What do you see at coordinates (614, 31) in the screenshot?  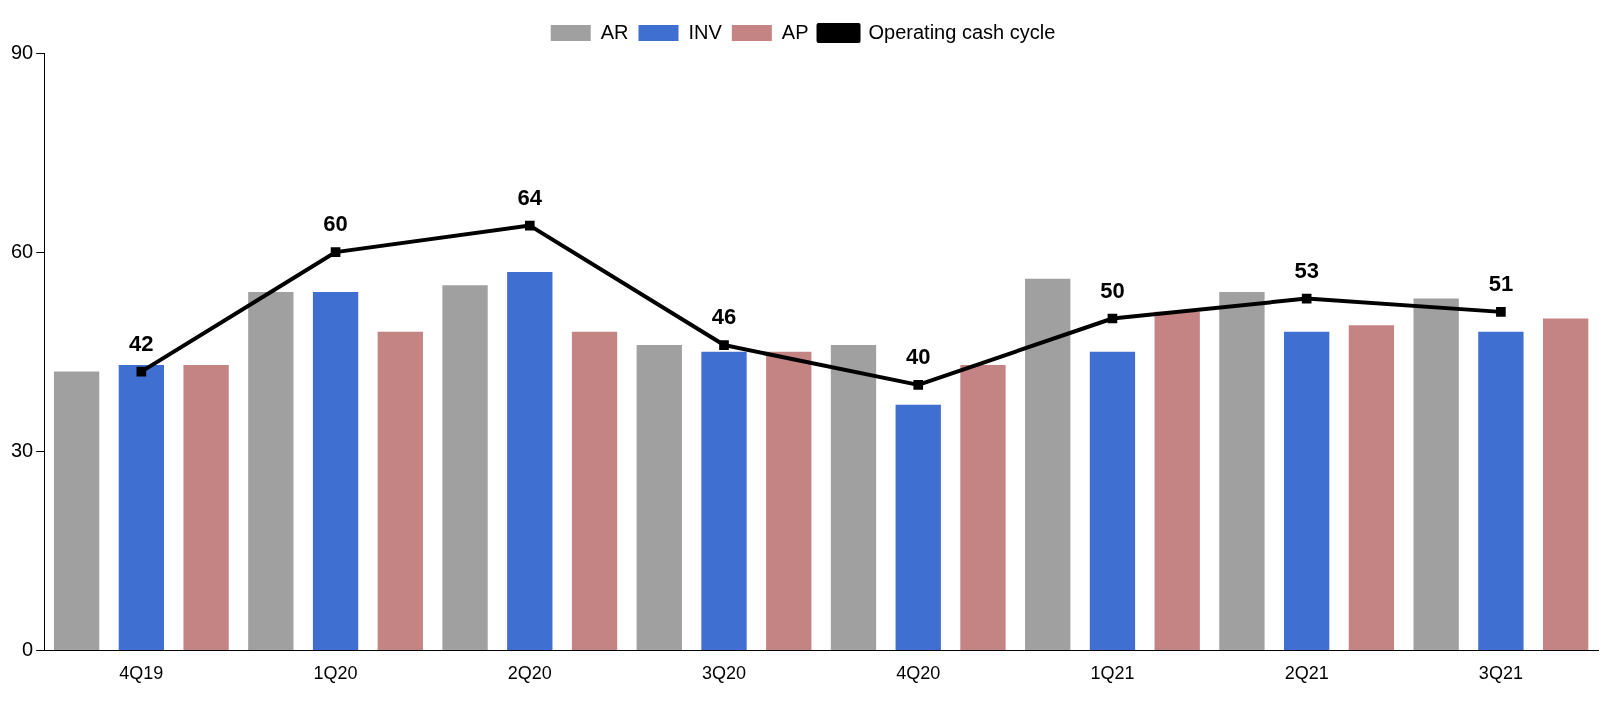 I see `legend-label: AR` at bounding box center [614, 31].